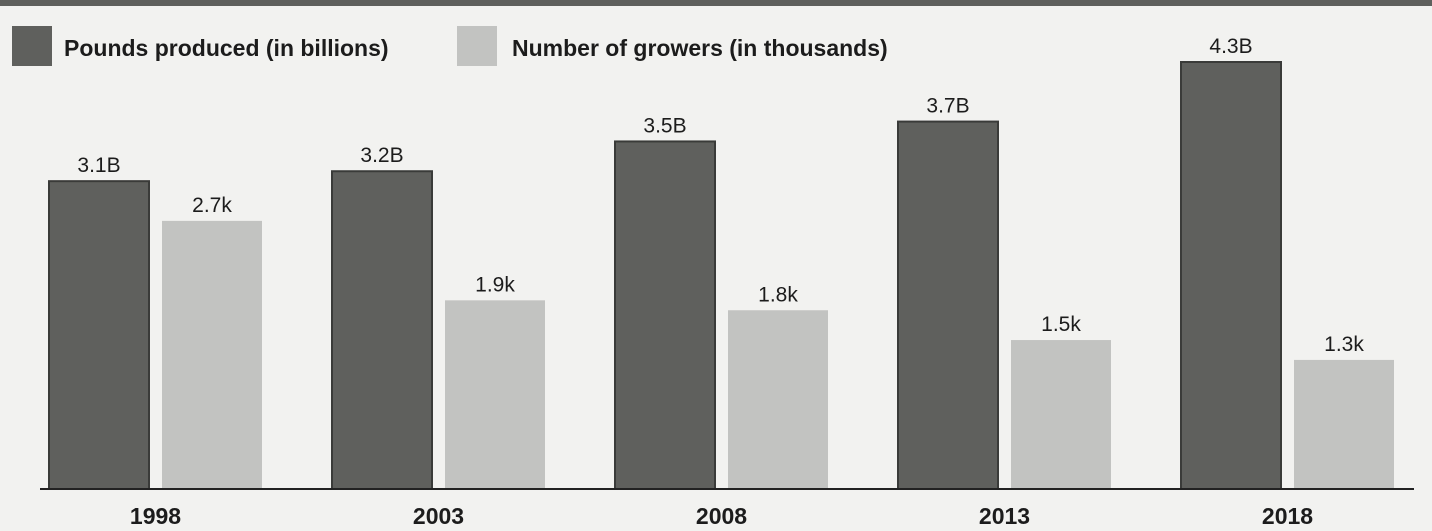  I want to click on x-tick-label-2018: 2018, so click(1287, 516).